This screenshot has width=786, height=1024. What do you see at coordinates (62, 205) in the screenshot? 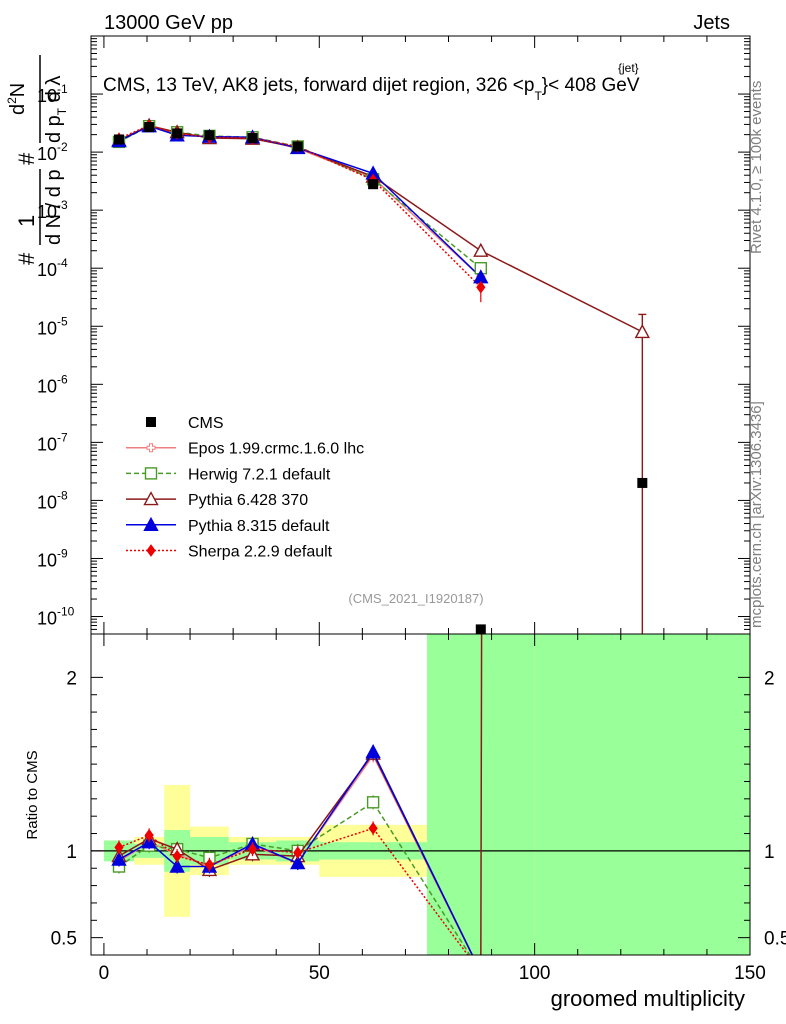
I see `y-tick-label-exponent: -3` at bounding box center [62, 205].